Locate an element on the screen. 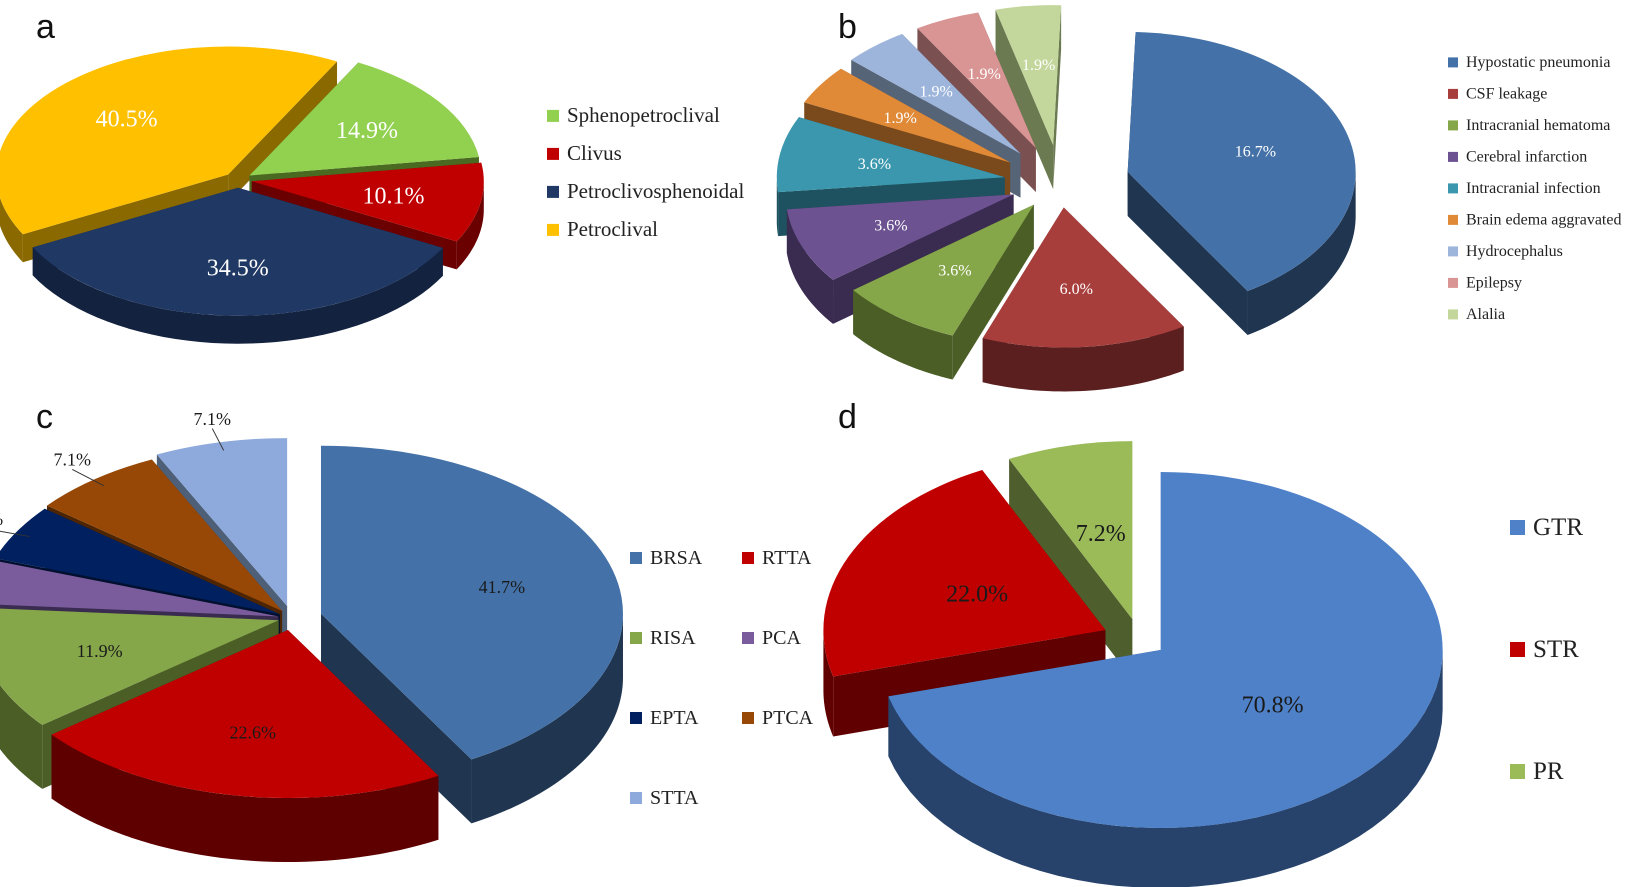  legend-label-ptca: PTCA is located at coordinates (788, 718).